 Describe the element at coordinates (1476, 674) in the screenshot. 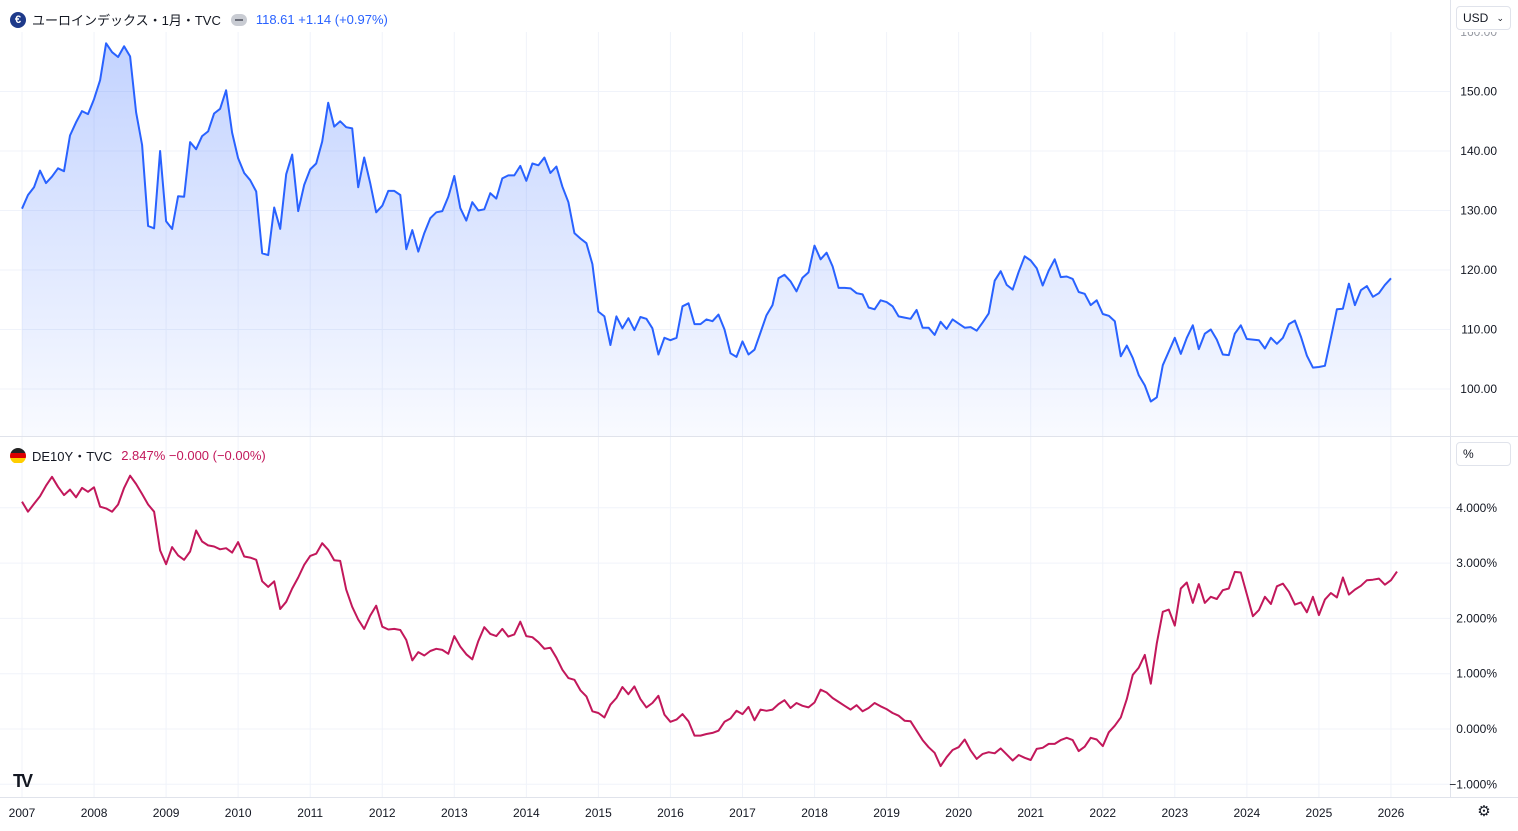

I see `y-tick-label: 1.000%` at that location.